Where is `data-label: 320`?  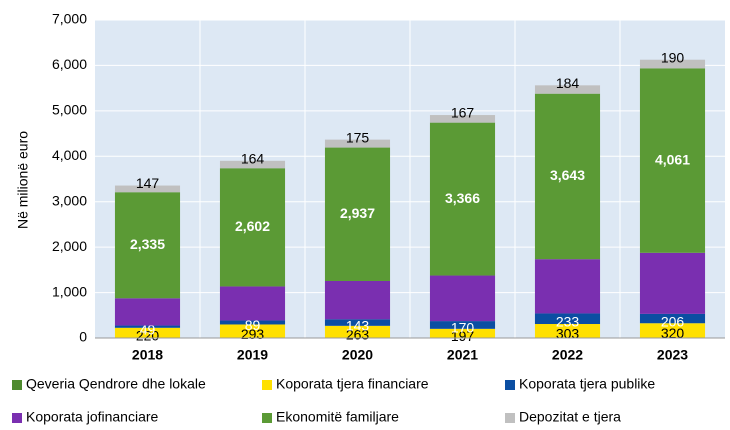
data-label: 320 is located at coordinates (673, 333).